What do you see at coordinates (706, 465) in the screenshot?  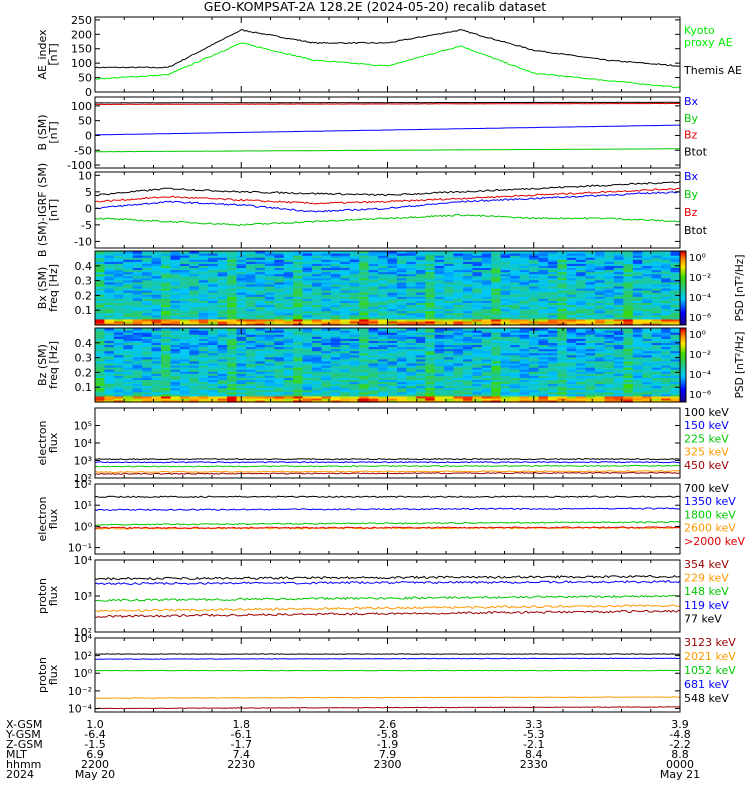 I see `legend-label: 450 keV` at bounding box center [706, 465].